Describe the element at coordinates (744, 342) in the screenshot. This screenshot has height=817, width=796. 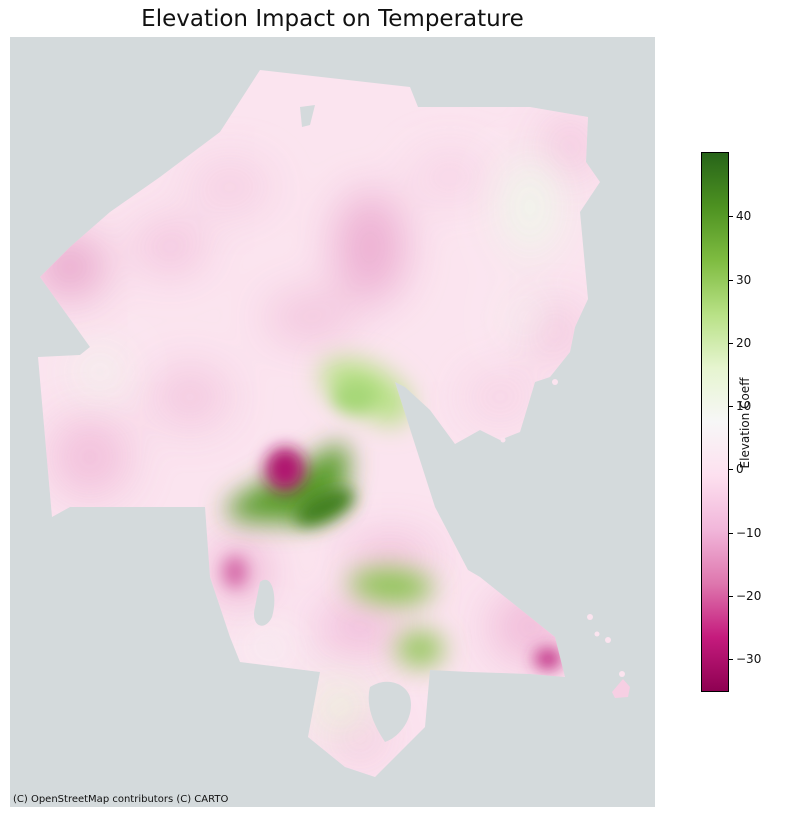
I see `colorbar-tick-label: 20` at that location.